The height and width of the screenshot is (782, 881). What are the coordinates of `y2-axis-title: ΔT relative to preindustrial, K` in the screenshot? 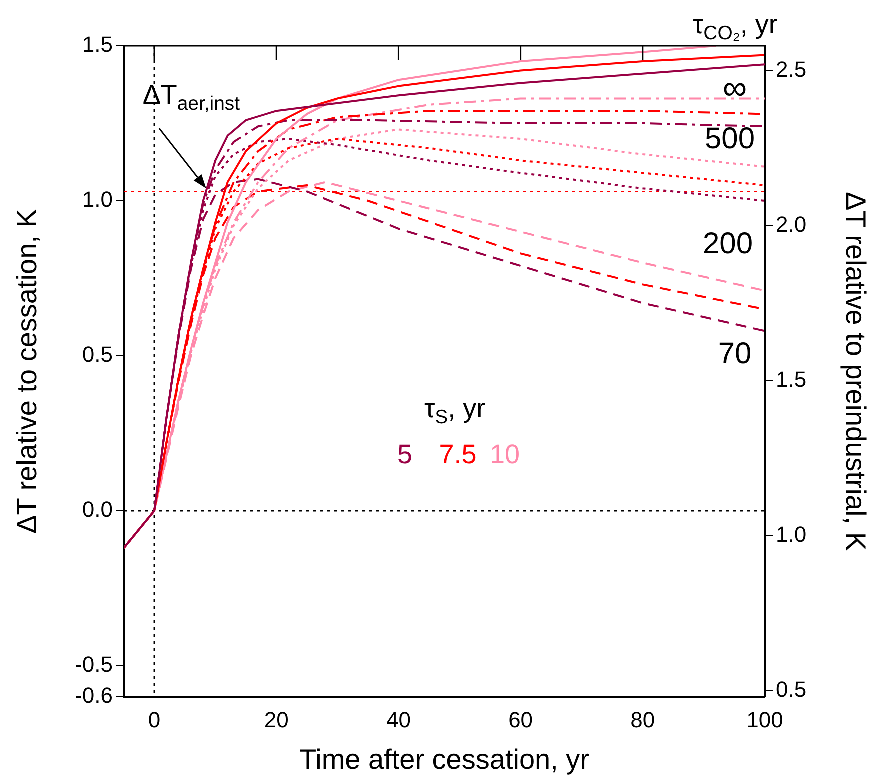 It's located at (856, 372).